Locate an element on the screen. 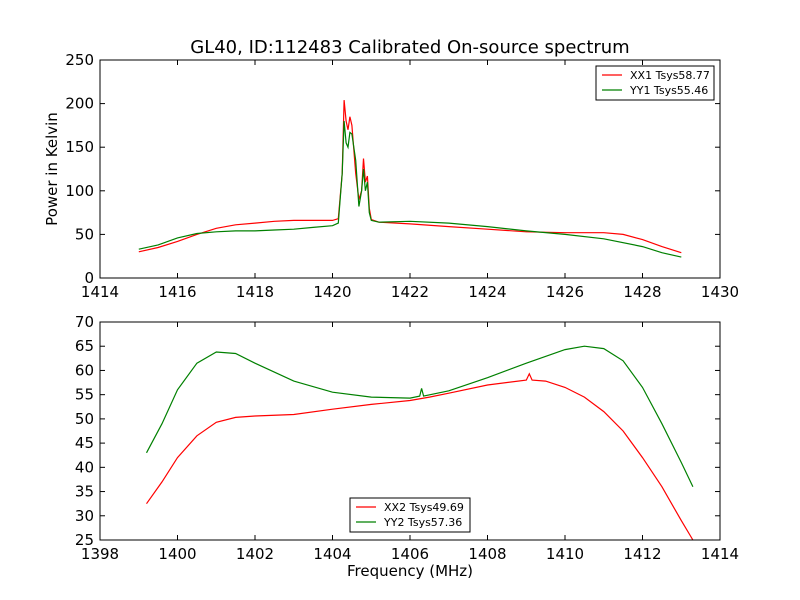 The height and width of the screenshot is (600, 800). x-tick-label: 1420 is located at coordinates (332, 292).